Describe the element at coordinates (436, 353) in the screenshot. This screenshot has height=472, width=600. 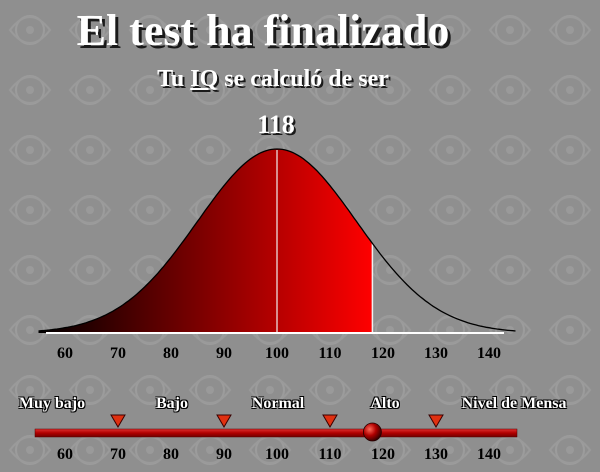
I see `chart-tick-label: 130` at that location.